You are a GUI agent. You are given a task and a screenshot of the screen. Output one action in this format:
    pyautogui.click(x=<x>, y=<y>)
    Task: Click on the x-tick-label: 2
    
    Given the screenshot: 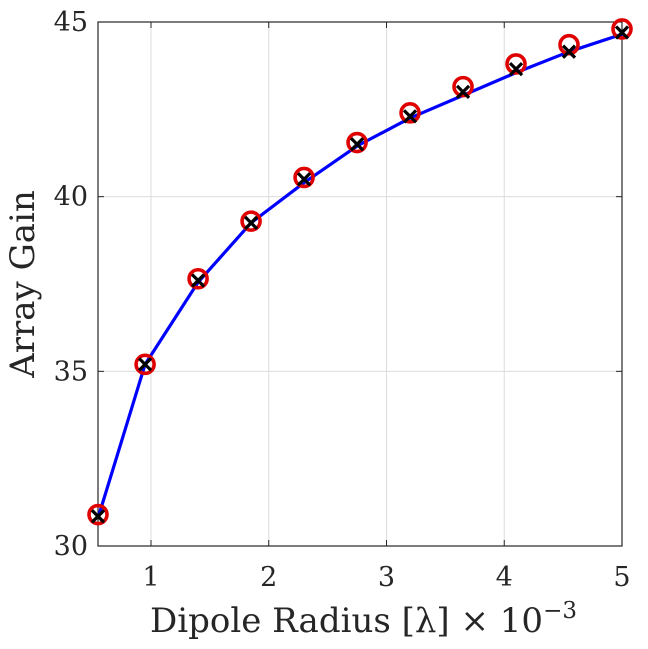 What is the action you would take?
    pyautogui.click(x=268, y=577)
    